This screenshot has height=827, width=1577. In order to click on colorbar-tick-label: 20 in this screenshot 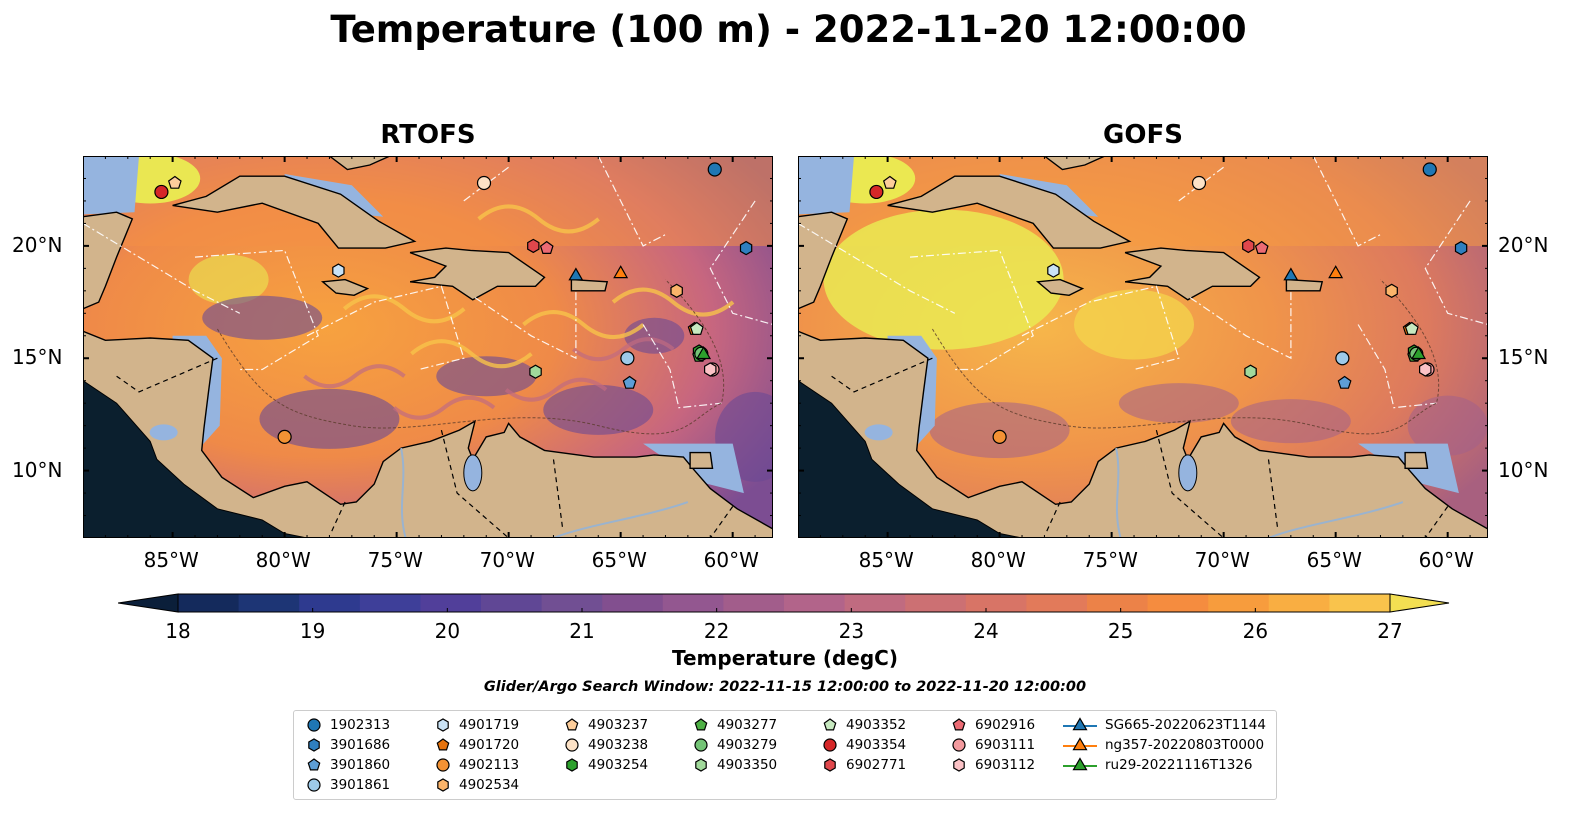, I will do `click(447, 631)`.